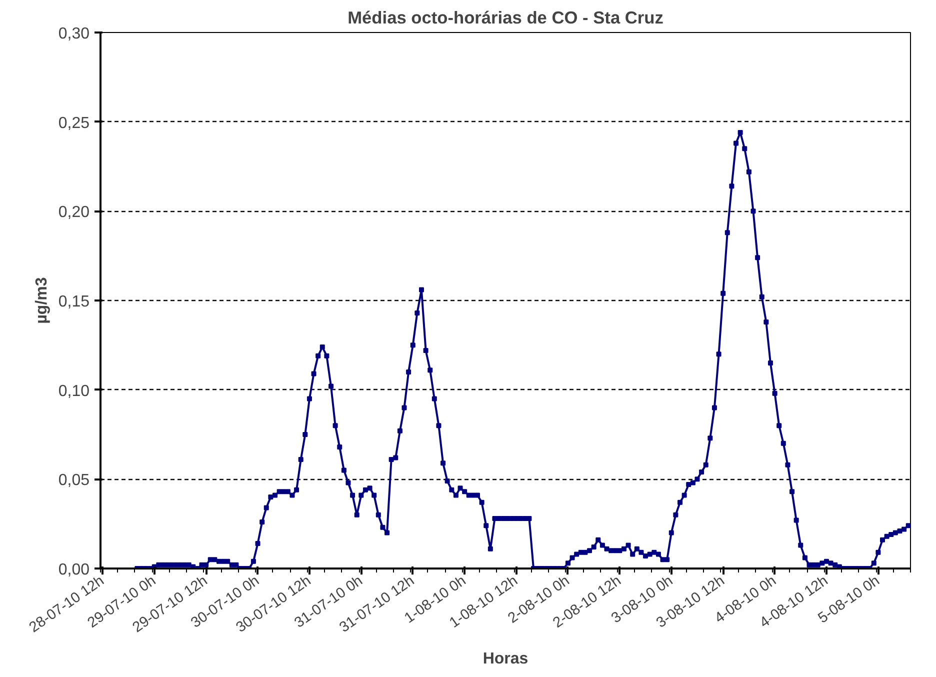  I want to click on y-tick-label: 0,00, so click(74, 570).